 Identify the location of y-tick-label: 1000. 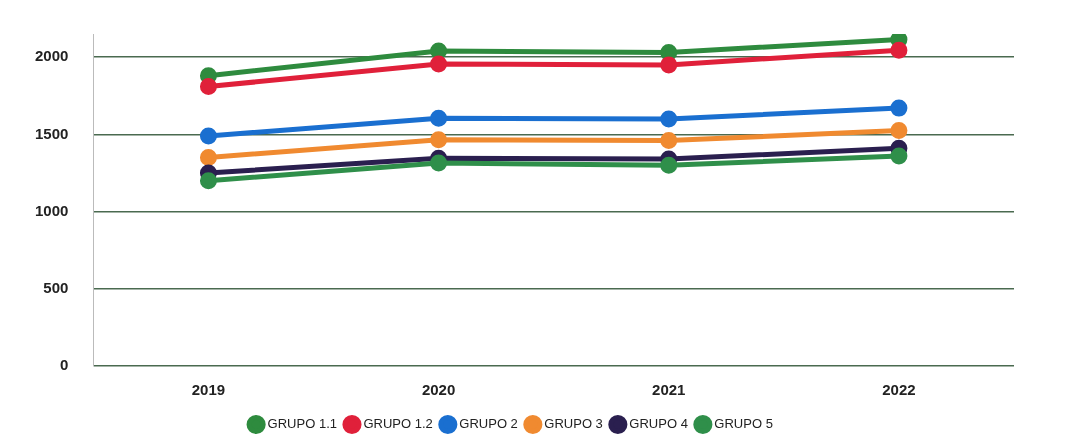
(51, 210).